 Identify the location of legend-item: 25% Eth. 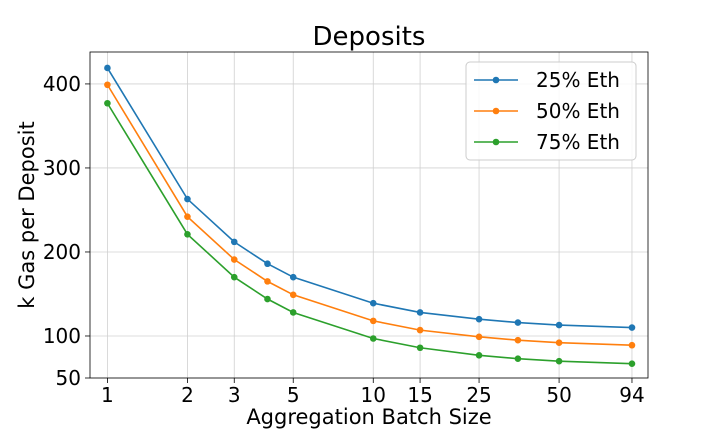
(547, 80).